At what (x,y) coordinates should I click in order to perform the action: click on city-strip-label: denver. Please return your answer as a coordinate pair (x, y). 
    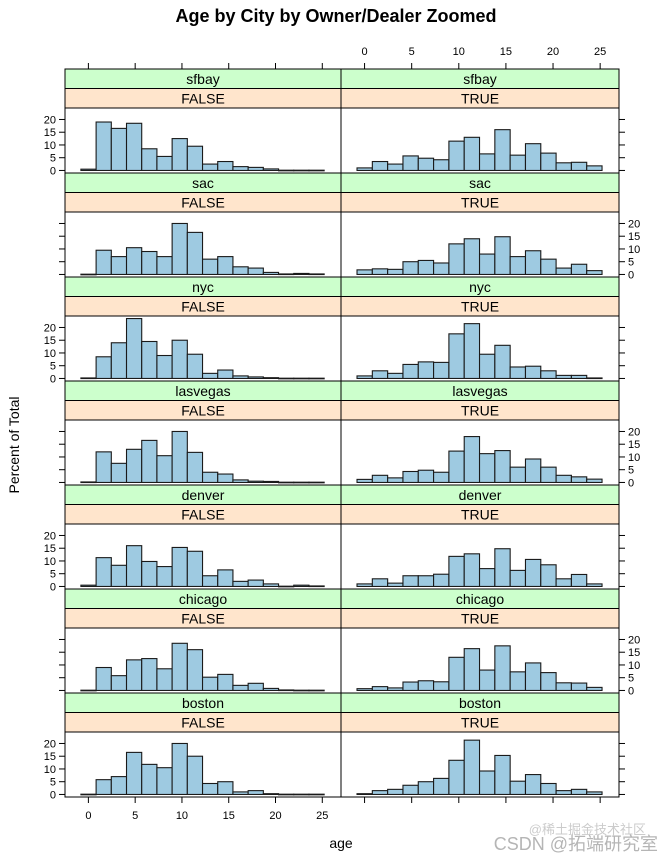
    Looking at the image, I should click on (480, 495).